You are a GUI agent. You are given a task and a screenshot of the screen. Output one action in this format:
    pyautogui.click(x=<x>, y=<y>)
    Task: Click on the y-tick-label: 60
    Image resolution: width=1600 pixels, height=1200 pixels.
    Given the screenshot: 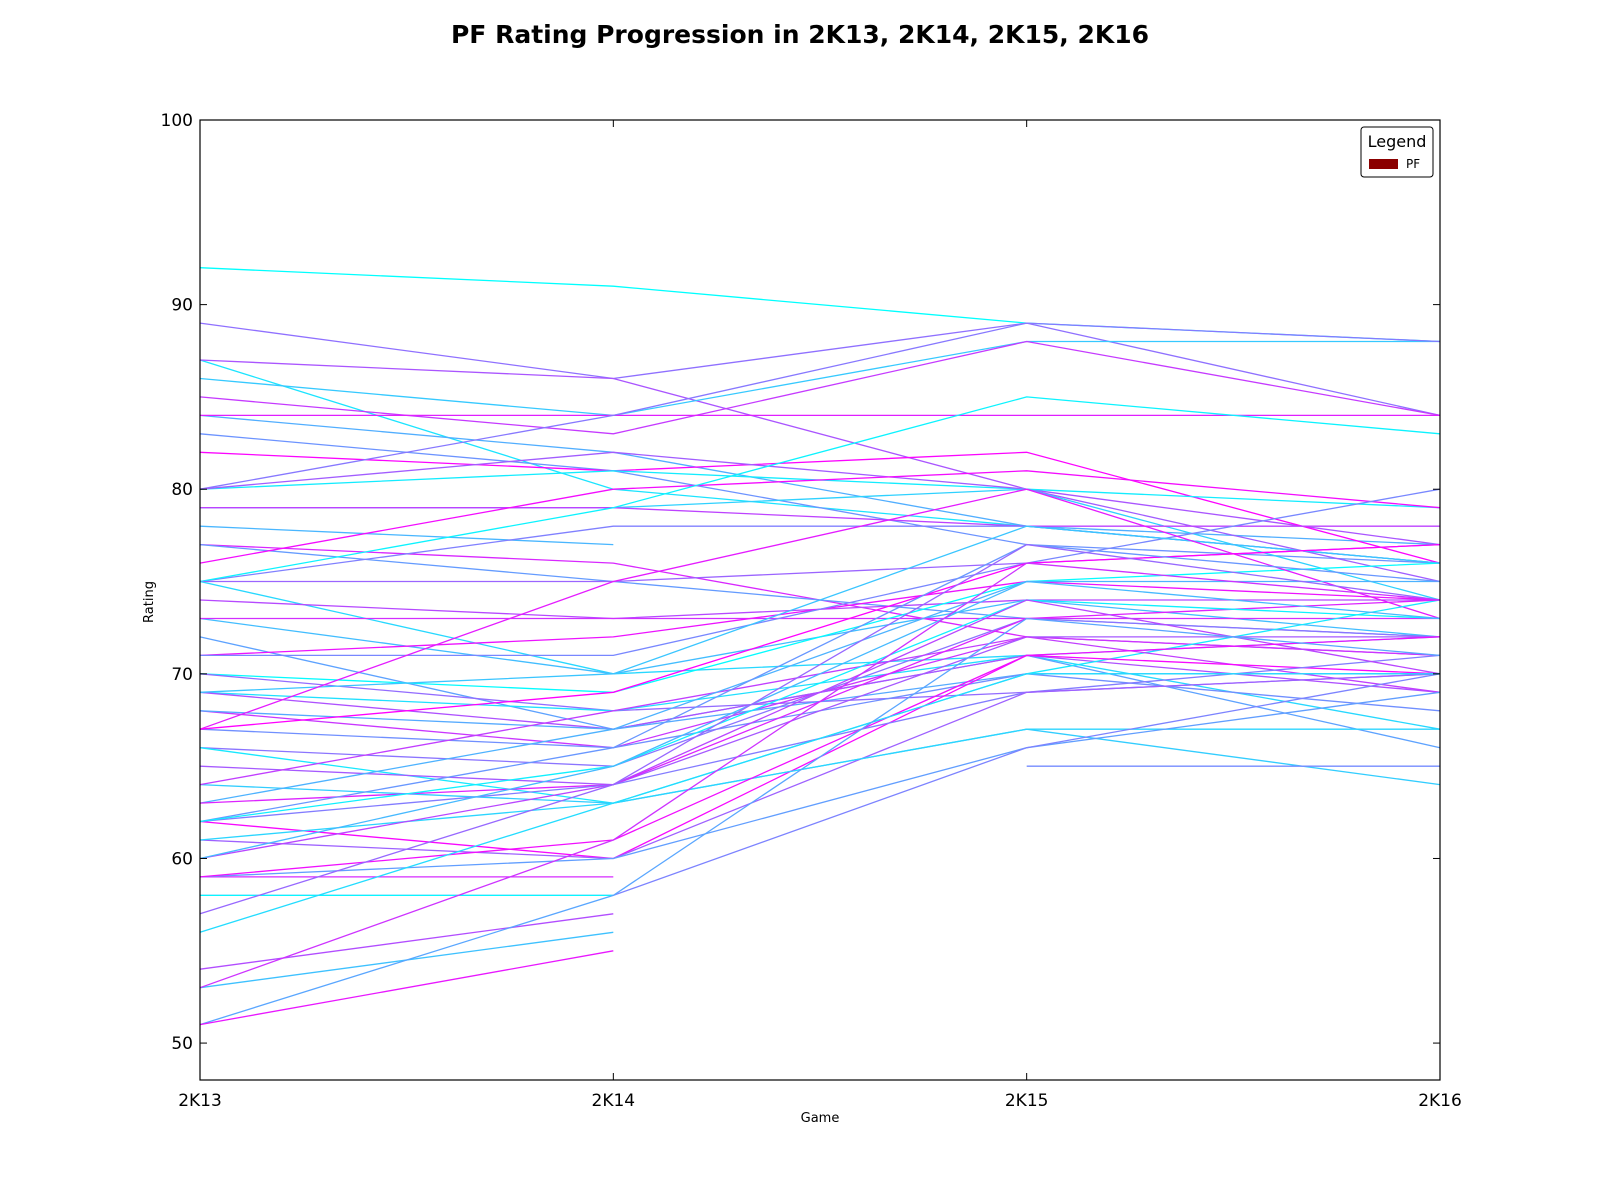 What is the action you would take?
    pyautogui.click(x=182, y=859)
    